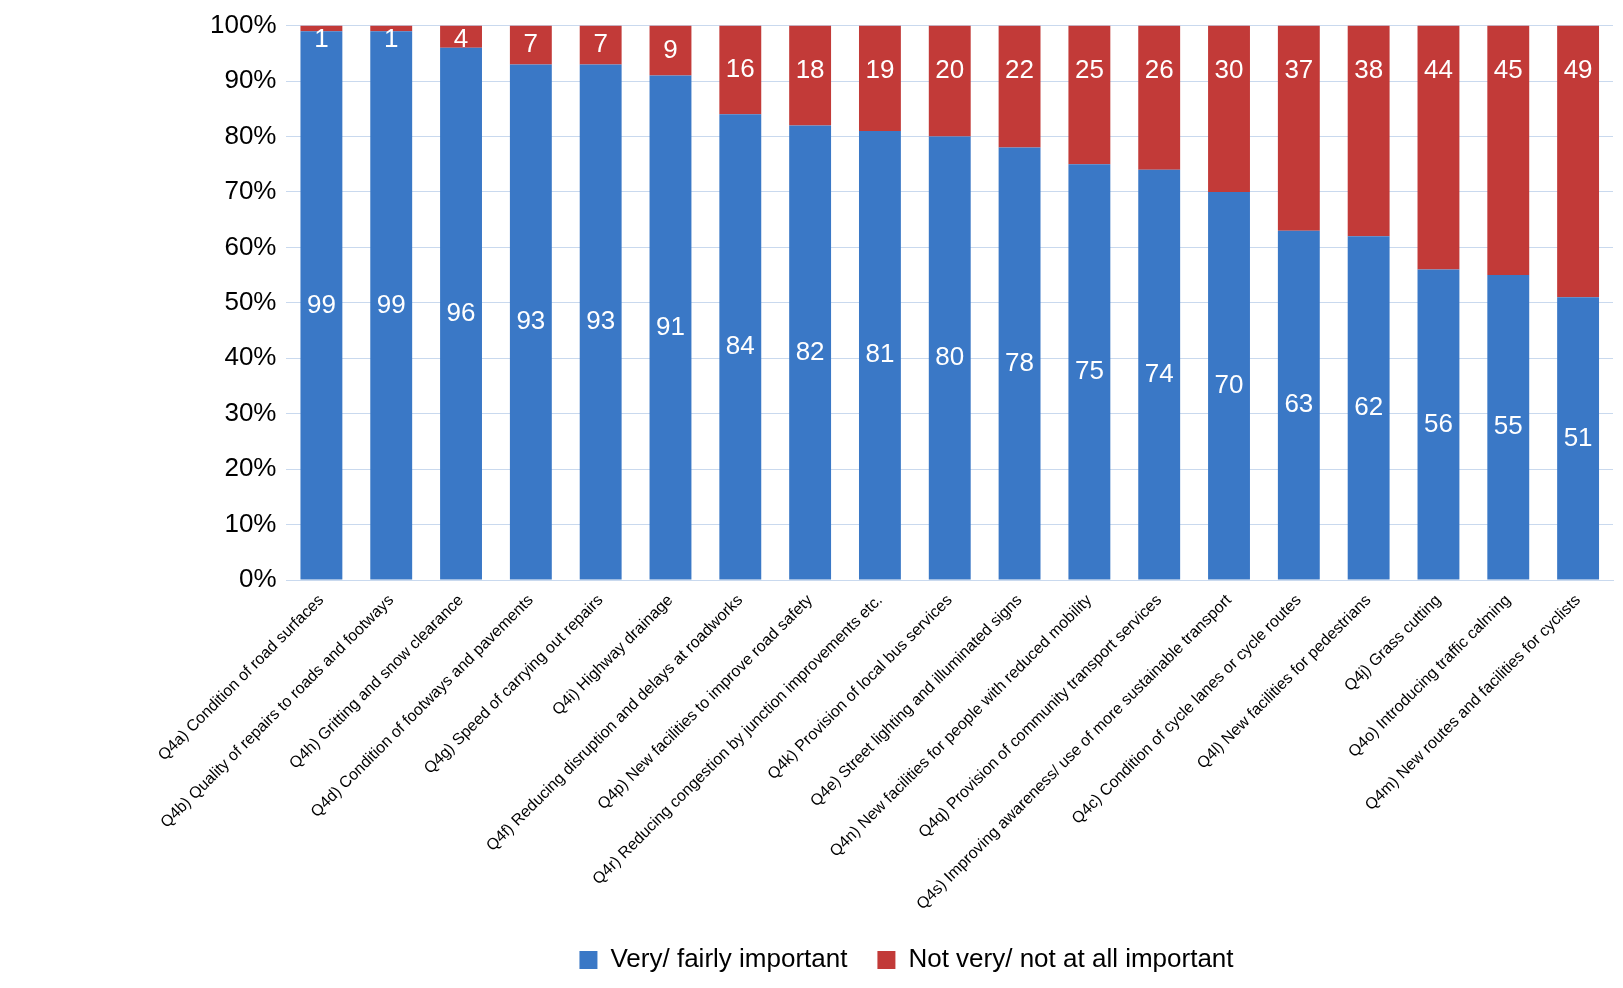 Image resolution: width=1623 pixels, height=988 pixels. What do you see at coordinates (250, 190) in the screenshot?
I see `y-tick-label: 70%` at bounding box center [250, 190].